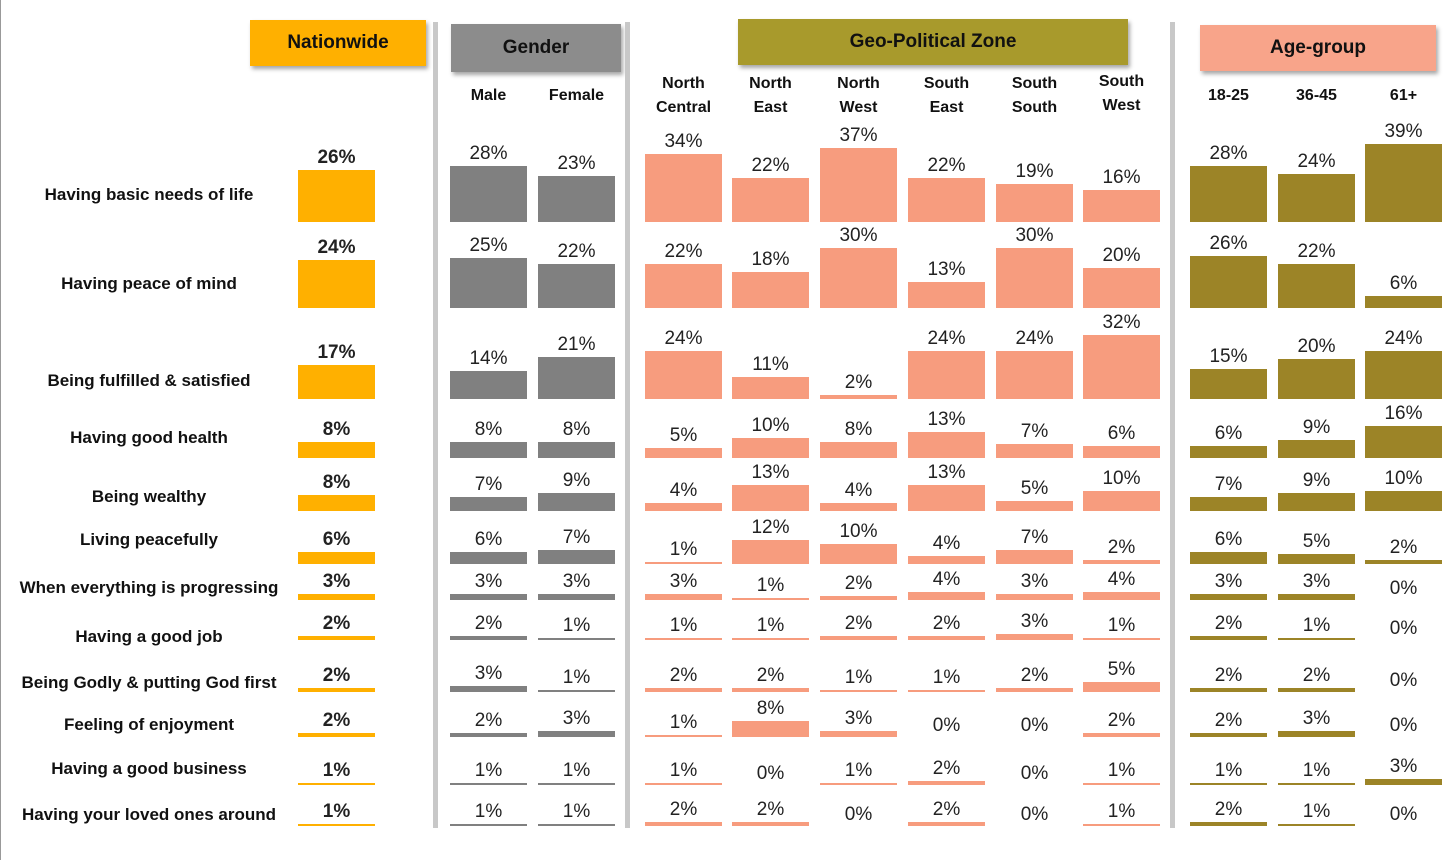 This screenshot has height=860, width=1452. I want to click on bar-geo-political-zone-north-east-having-your-loved-ones-around, so click(770, 824).